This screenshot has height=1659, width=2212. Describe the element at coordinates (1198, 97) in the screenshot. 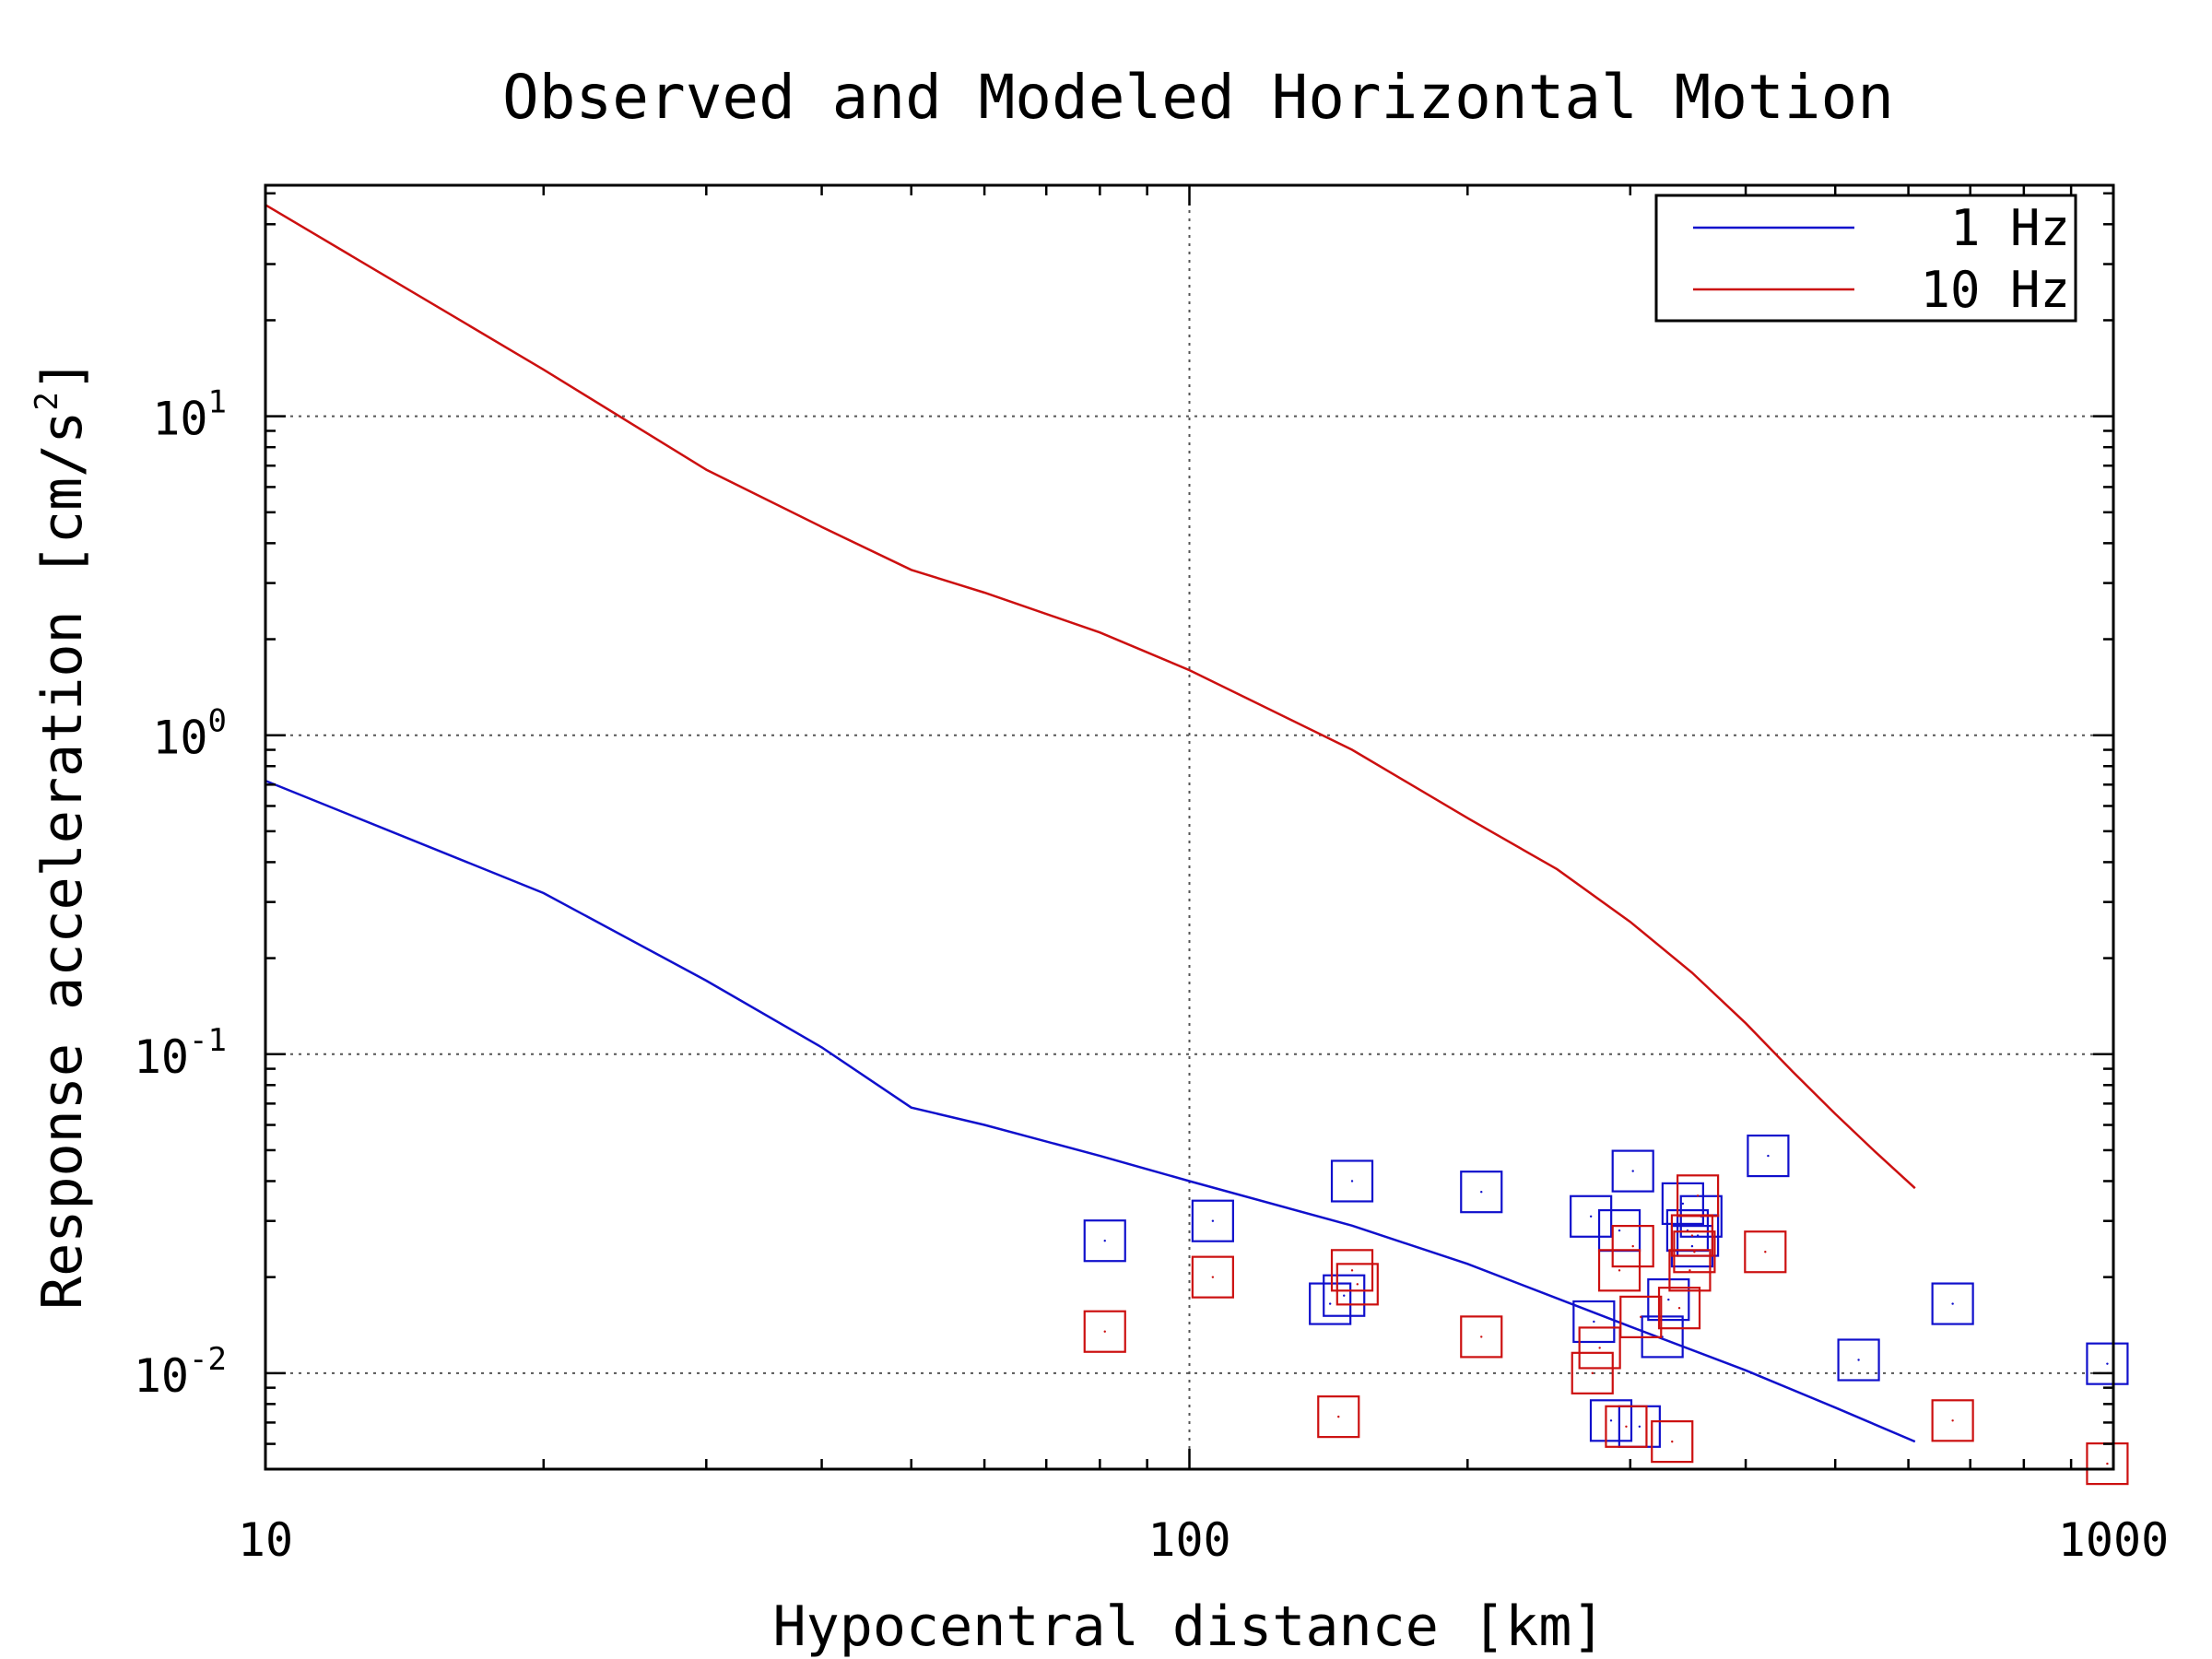

I see `chart-title: Observed and Modeled Horizontal Motion` at that location.